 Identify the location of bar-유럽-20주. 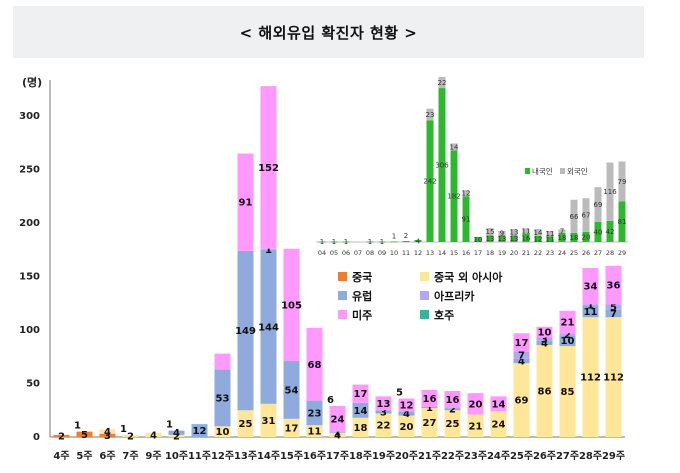
(406, 413).